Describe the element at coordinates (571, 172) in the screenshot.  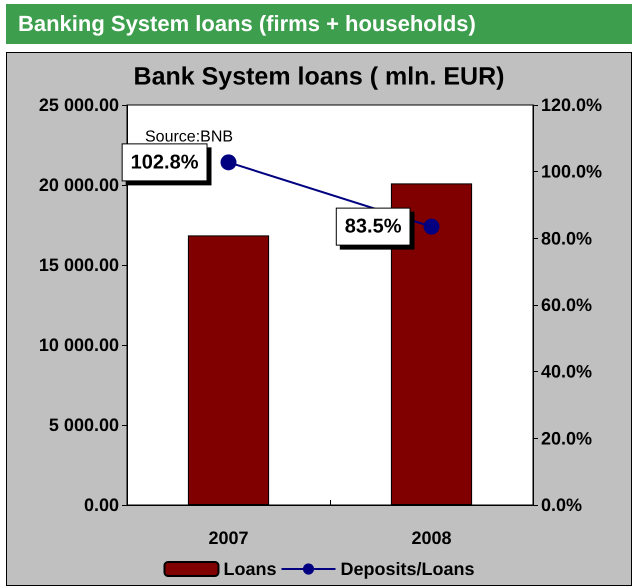
I see `y2-tick-label: 100.0%` at that location.